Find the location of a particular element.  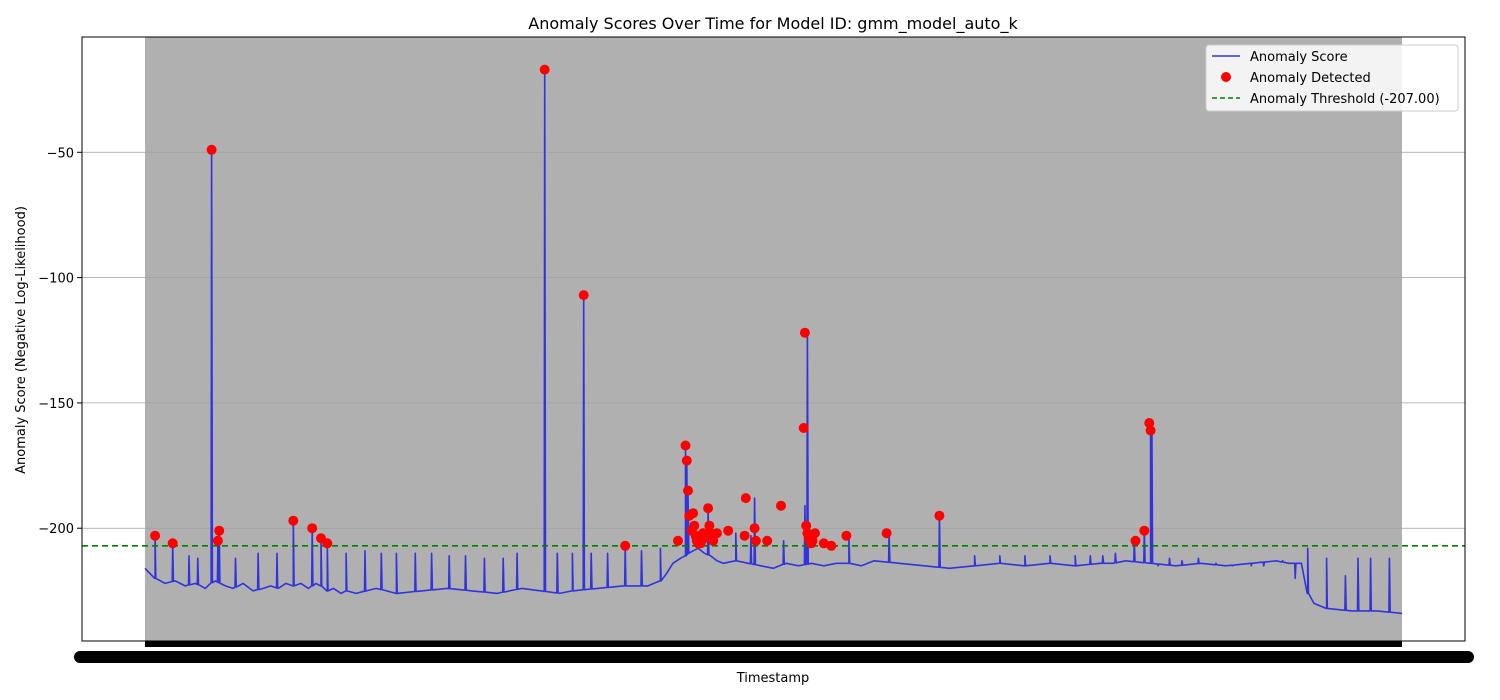

x-ticks is located at coordinates (774, 652).